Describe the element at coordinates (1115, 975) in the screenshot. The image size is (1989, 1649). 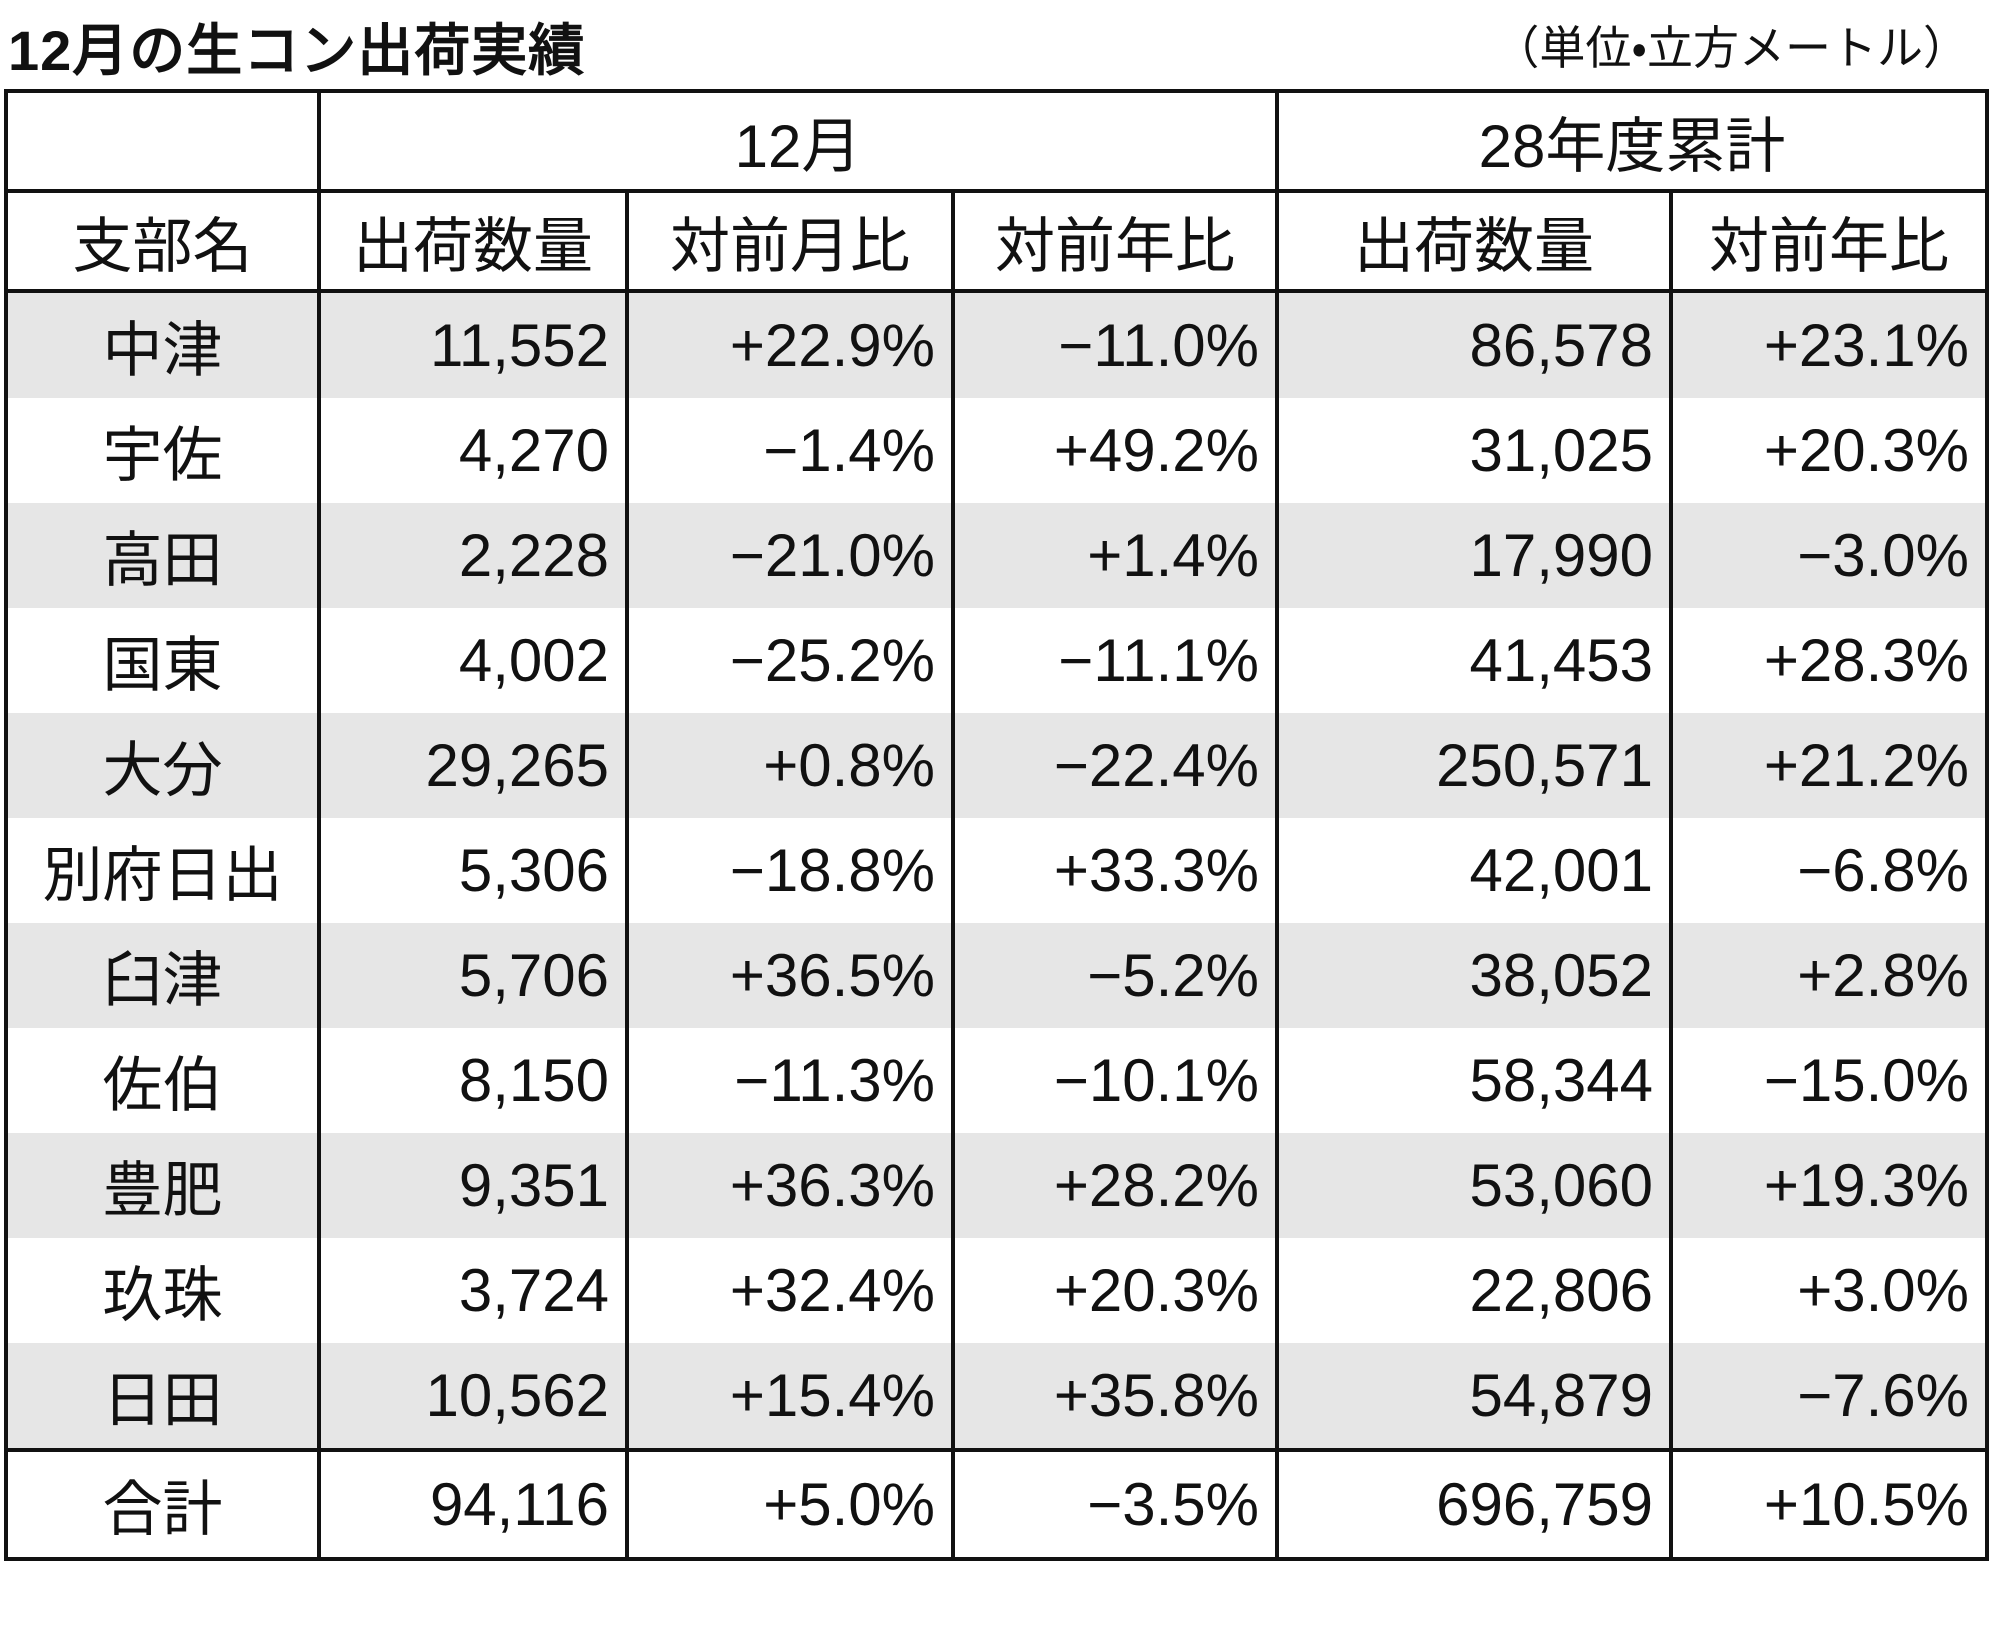
I see `cell: −5.2%` at that location.